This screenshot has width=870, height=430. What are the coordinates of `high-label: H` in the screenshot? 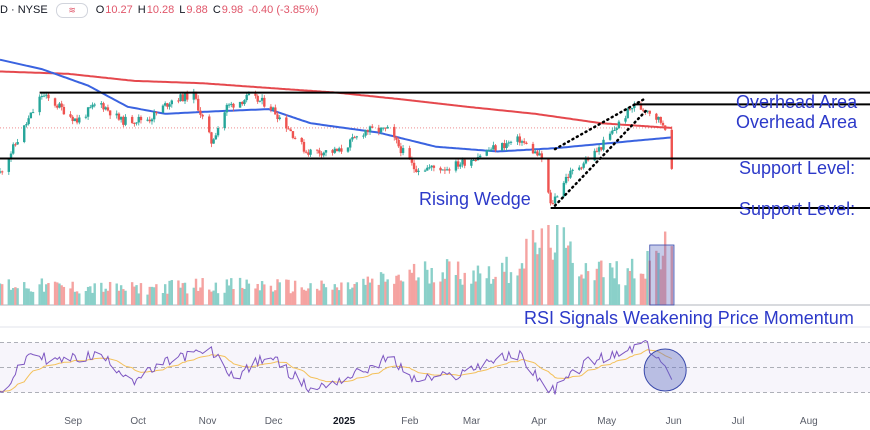 It's located at (141, 10).